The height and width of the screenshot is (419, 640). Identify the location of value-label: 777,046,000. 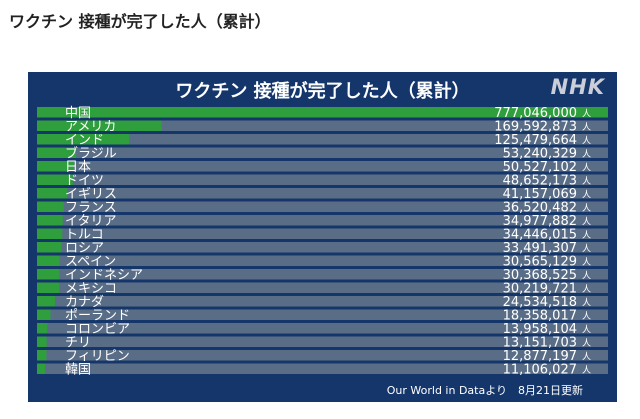
(535, 113).